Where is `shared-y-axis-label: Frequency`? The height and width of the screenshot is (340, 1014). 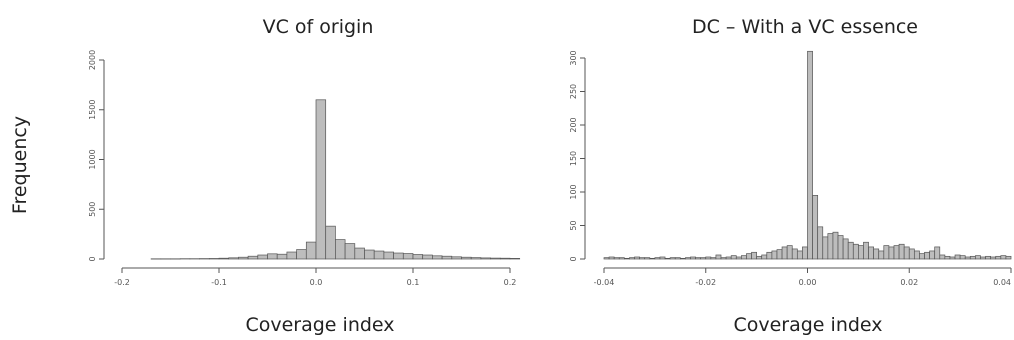 shared-y-axis-label: Frequency is located at coordinates (20, 165).